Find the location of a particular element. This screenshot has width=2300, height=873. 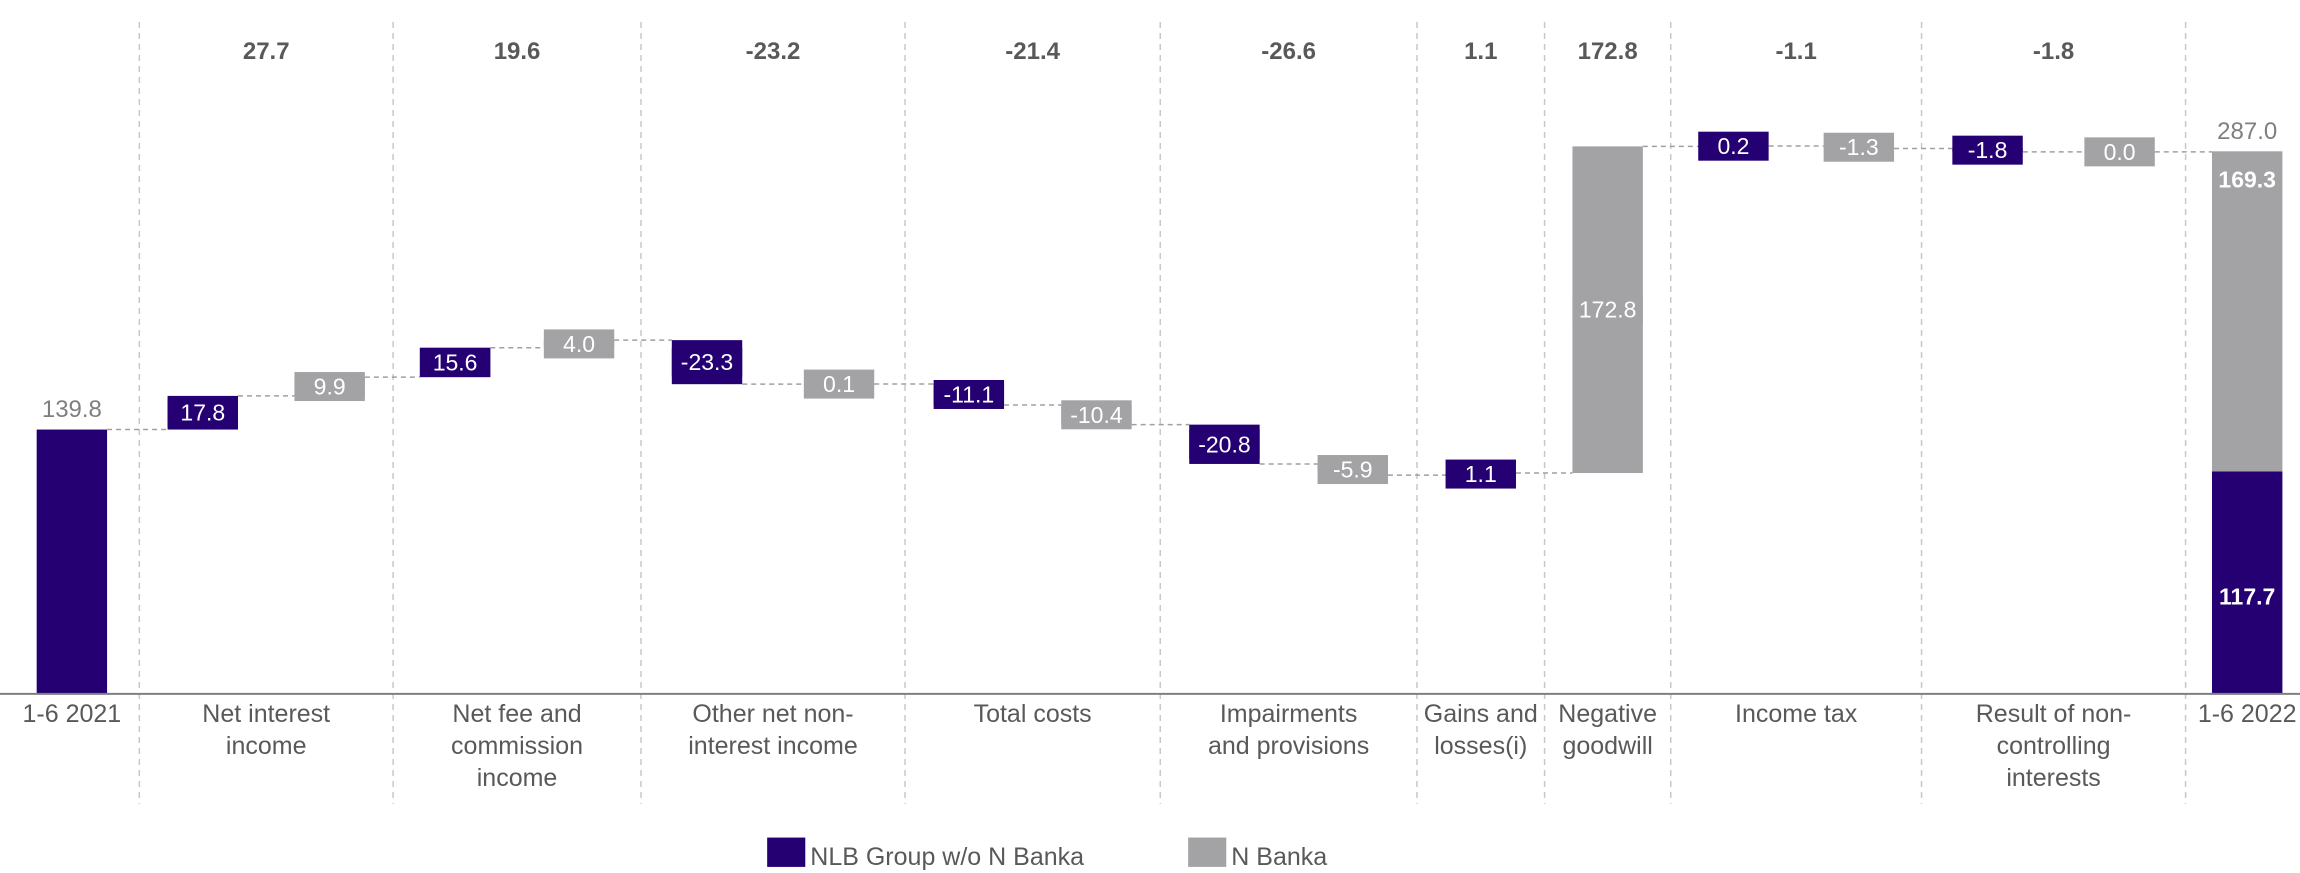

category-label: Net fee and commission income is located at coordinates (517, 746).